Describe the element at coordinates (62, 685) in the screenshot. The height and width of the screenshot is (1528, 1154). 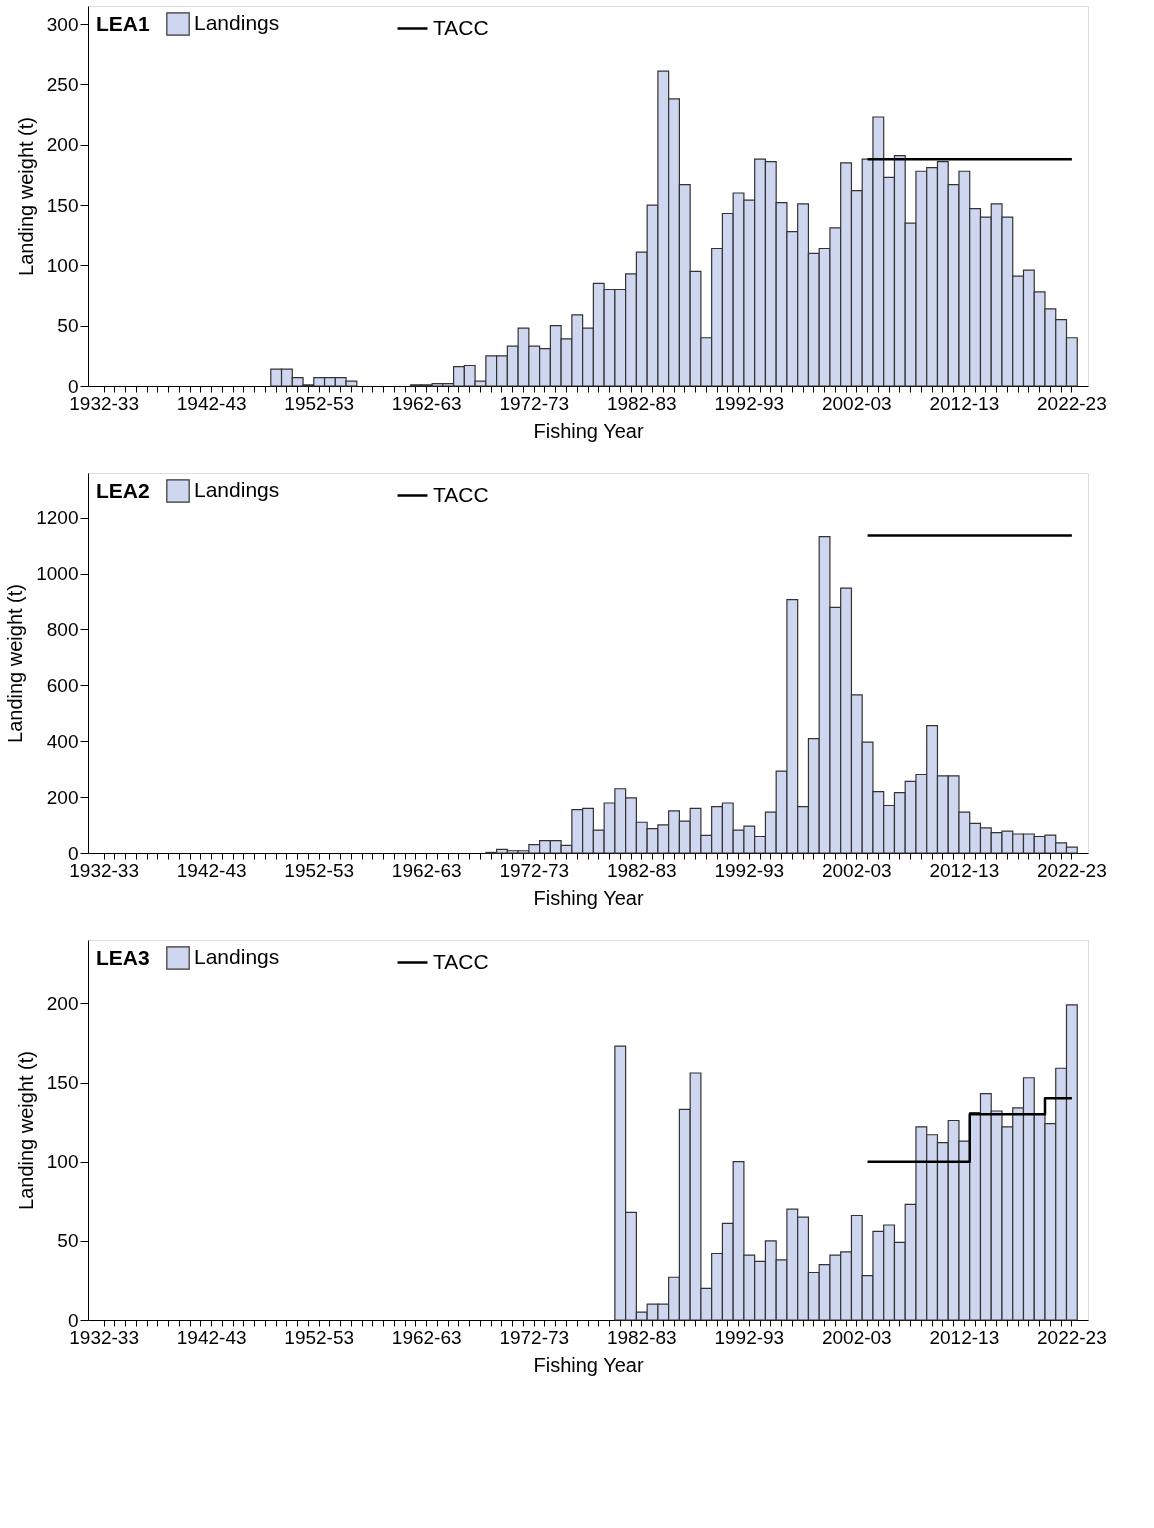
I see `y-tick-label: 600` at that location.